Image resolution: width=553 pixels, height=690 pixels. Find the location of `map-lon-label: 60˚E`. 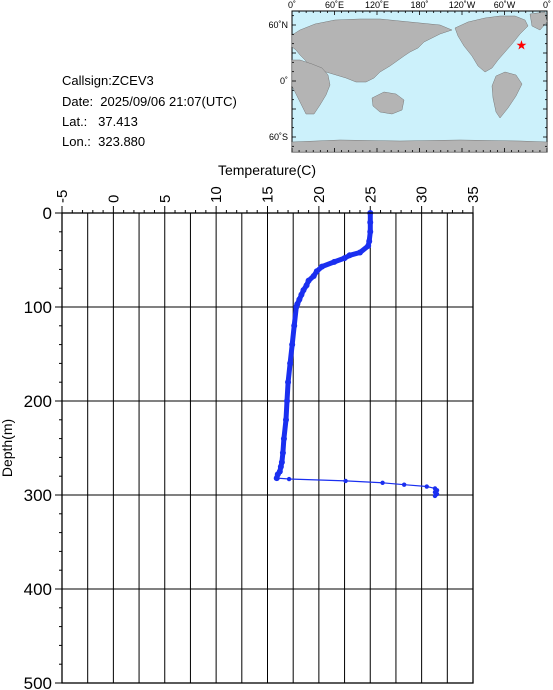

map-lon-label: 60˚E is located at coordinates (334, 5).